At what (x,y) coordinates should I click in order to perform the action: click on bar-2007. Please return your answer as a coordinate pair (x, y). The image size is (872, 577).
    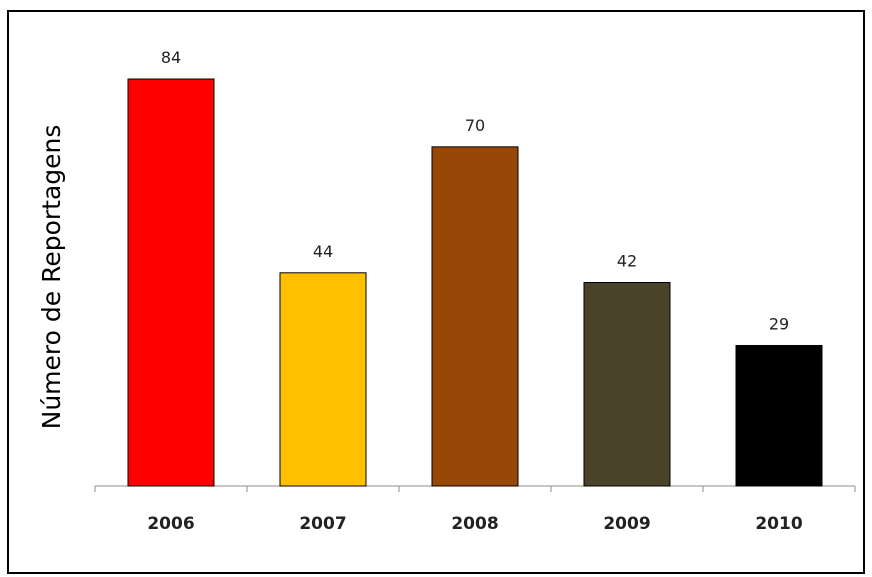
    Looking at the image, I should click on (323, 379).